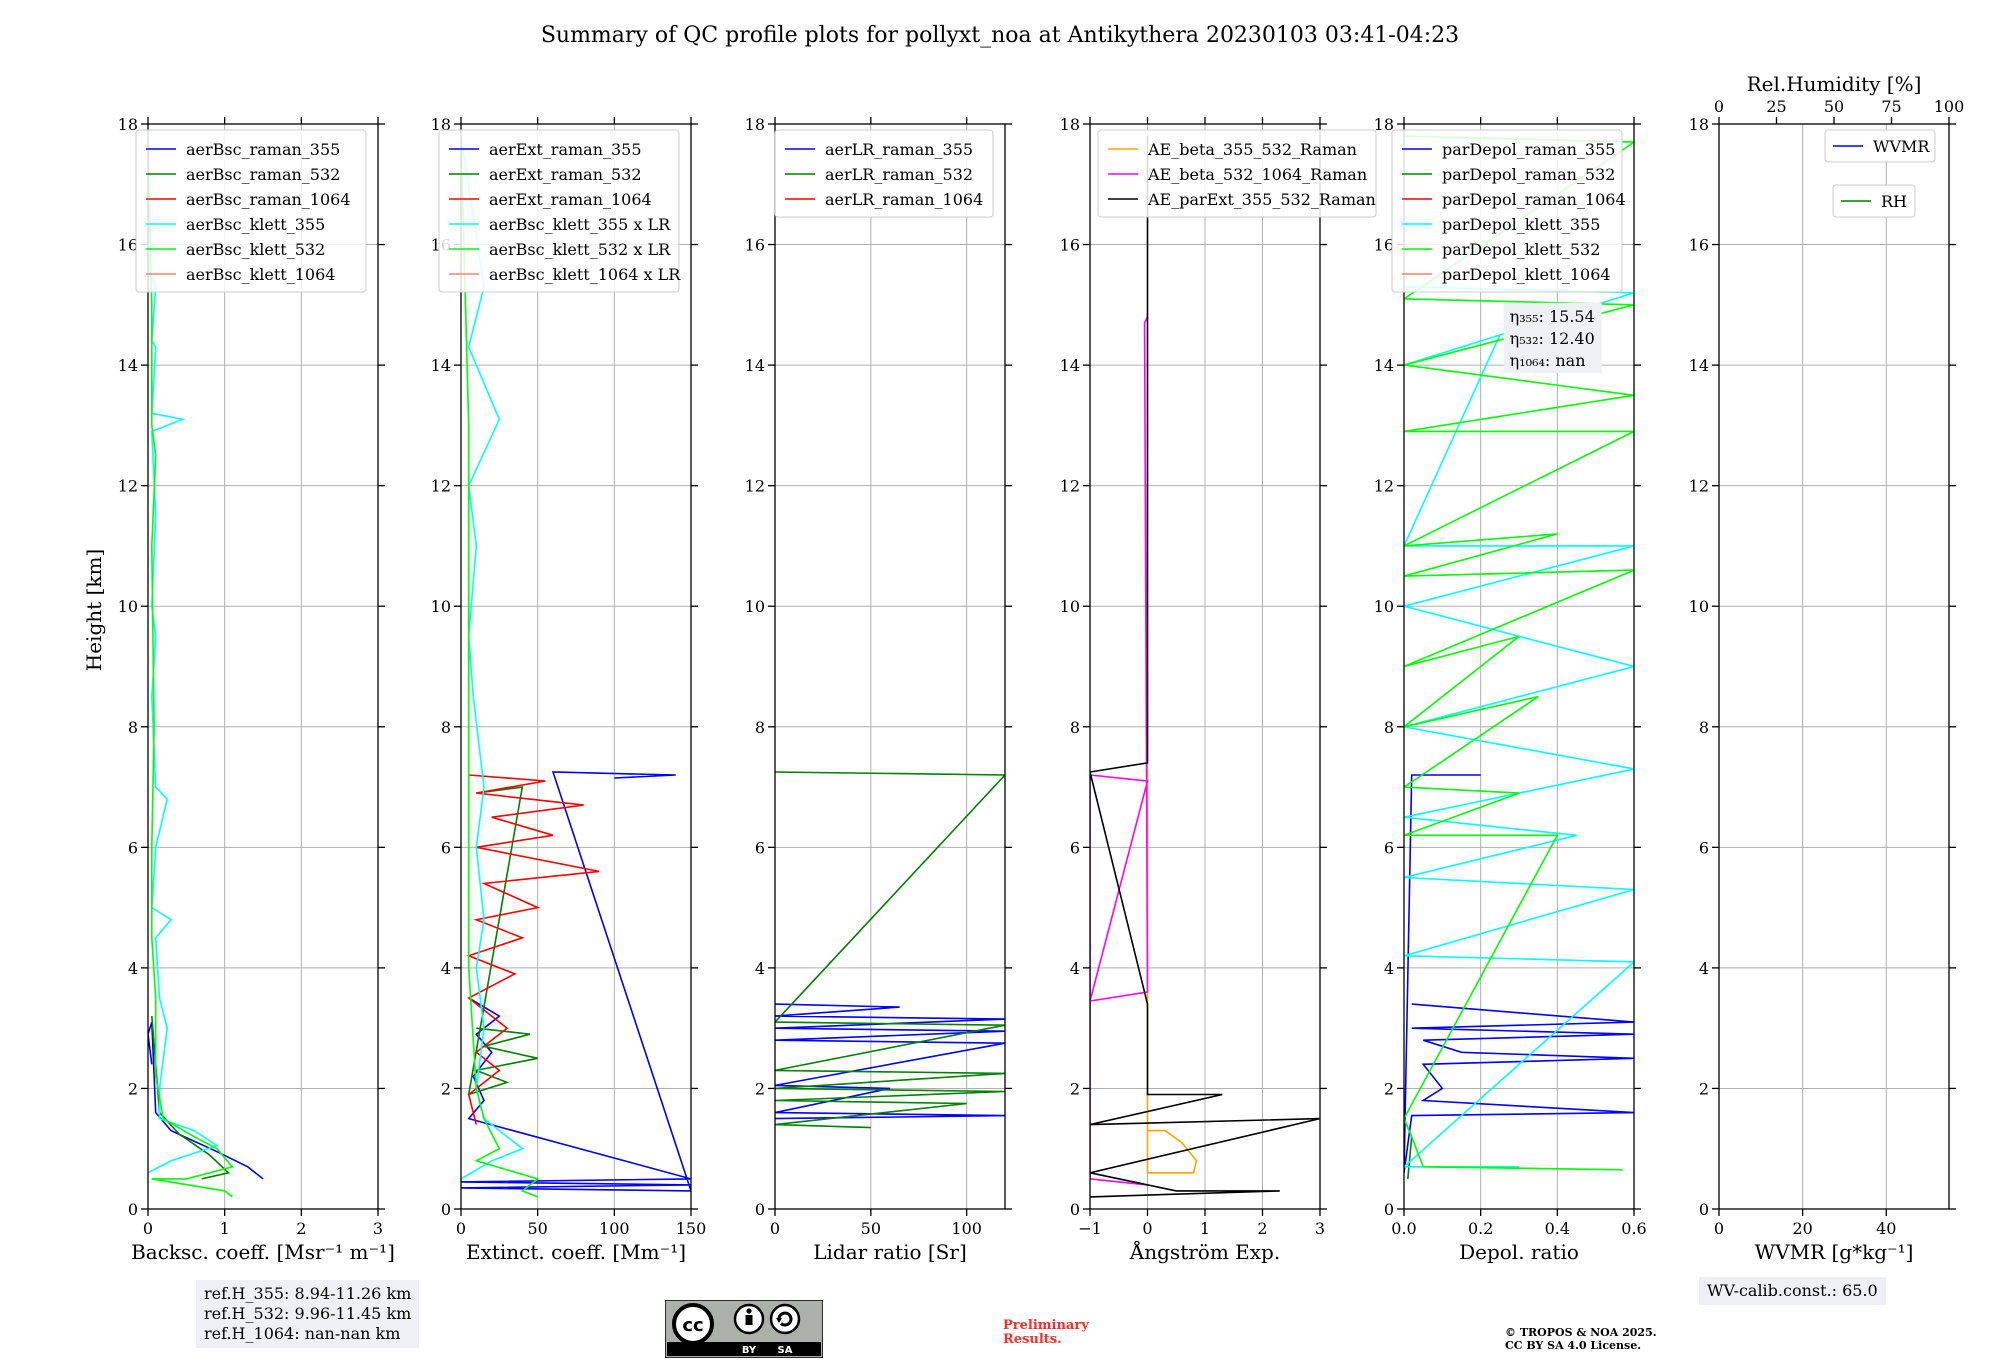 This screenshot has height=1360, width=2000. What do you see at coordinates (1949, 106) in the screenshot?
I see `secondary-x-tick-label: 100` at bounding box center [1949, 106].